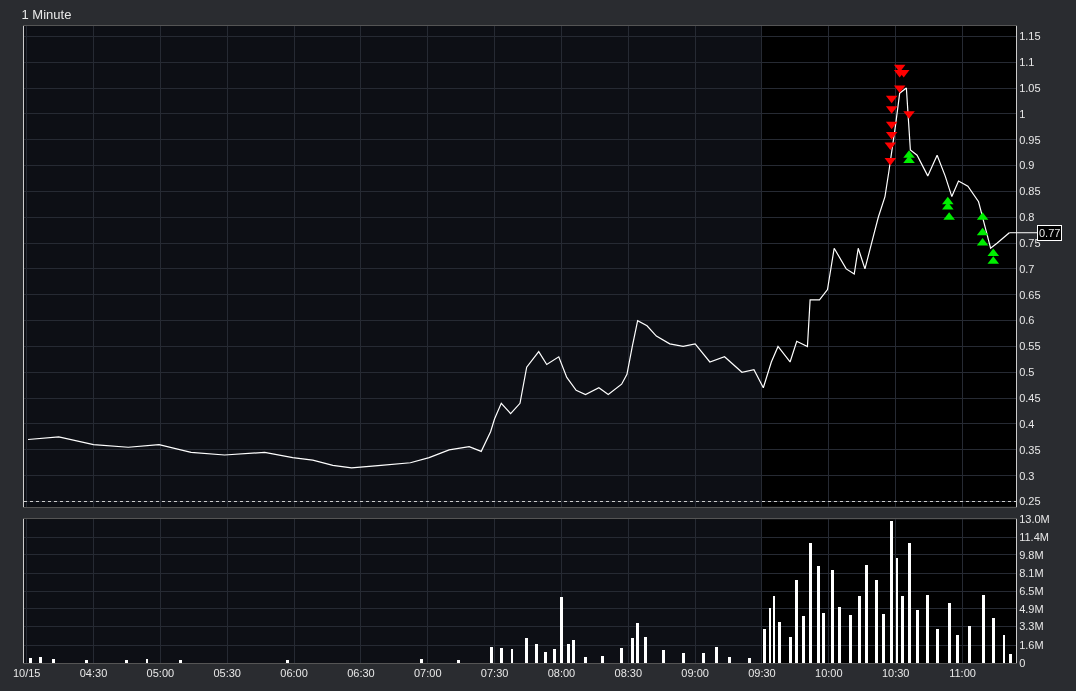 The height and width of the screenshot is (691, 1076). Describe the element at coordinates (1034, 519) in the screenshot. I see `y-tick-label: 13.0M` at that location.